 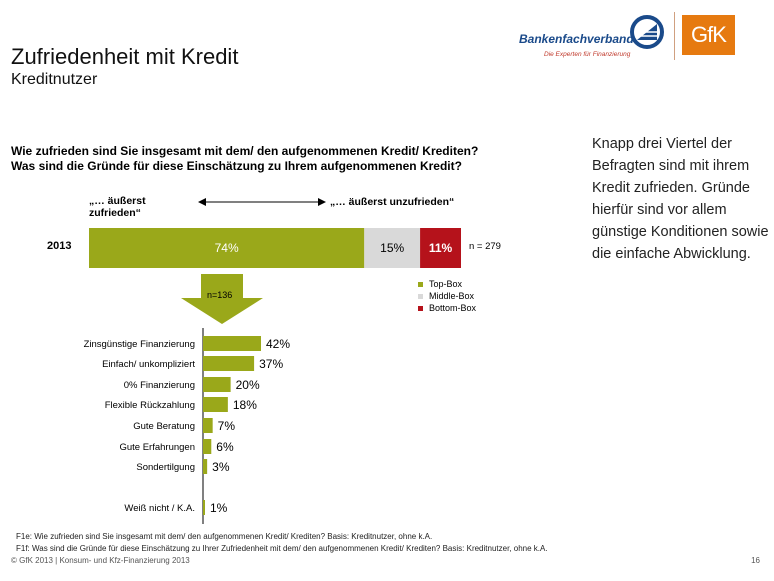 I want to click on bank-logo-text: Bankenfachverband, so click(x=576, y=39).